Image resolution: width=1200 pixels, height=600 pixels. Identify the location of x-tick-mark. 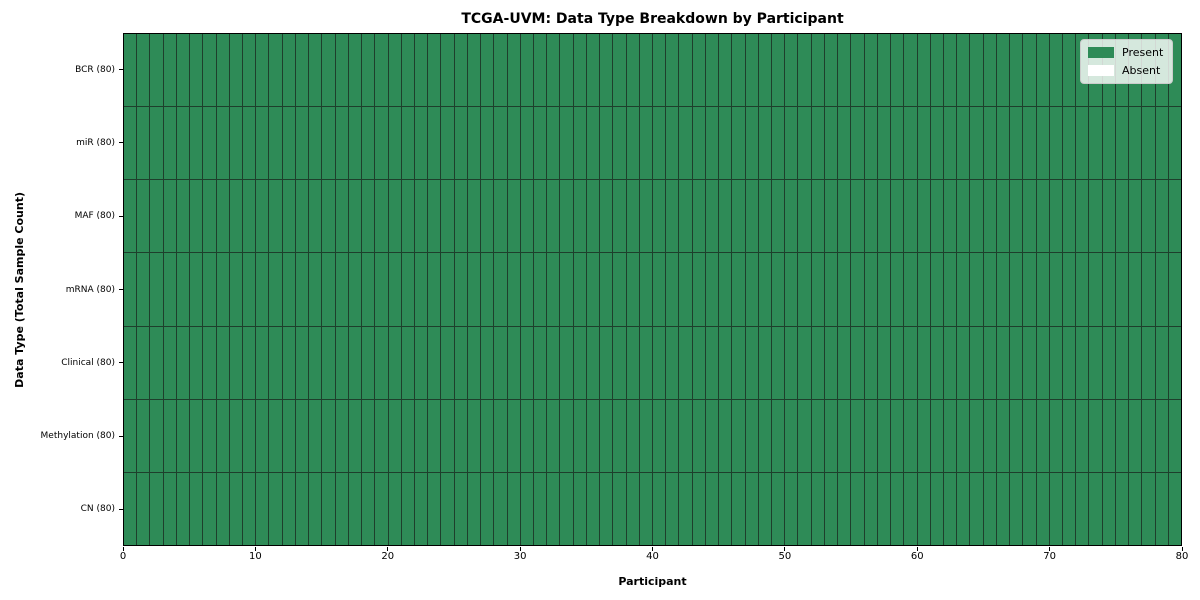
(388, 549).